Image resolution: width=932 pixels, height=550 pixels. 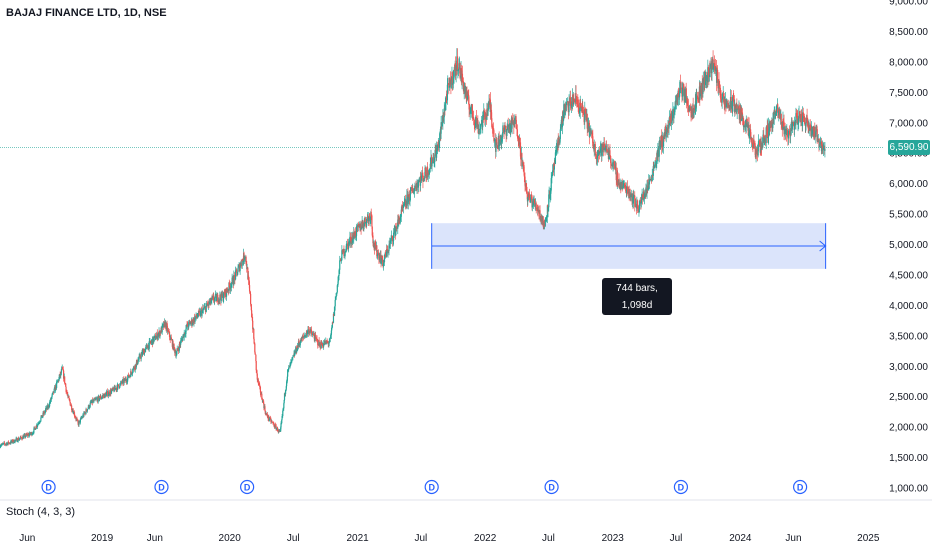 What do you see at coordinates (41, 512) in the screenshot?
I see `indicator-label: Stoch (4, 3, 3)` at bounding box center [41, 512].